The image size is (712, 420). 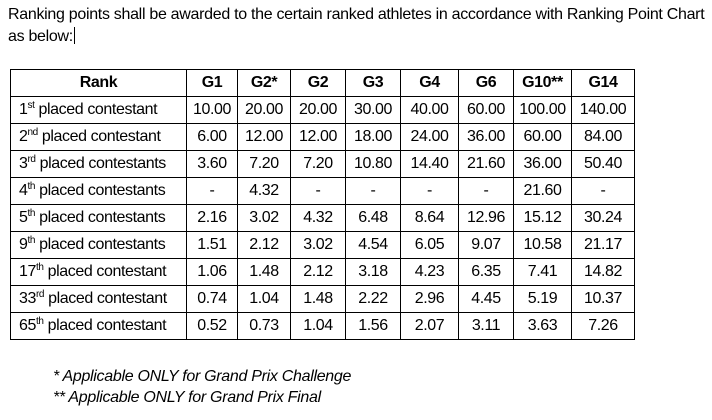 I want to click on rank-ordinal: 4, so click(x=23, y=190).